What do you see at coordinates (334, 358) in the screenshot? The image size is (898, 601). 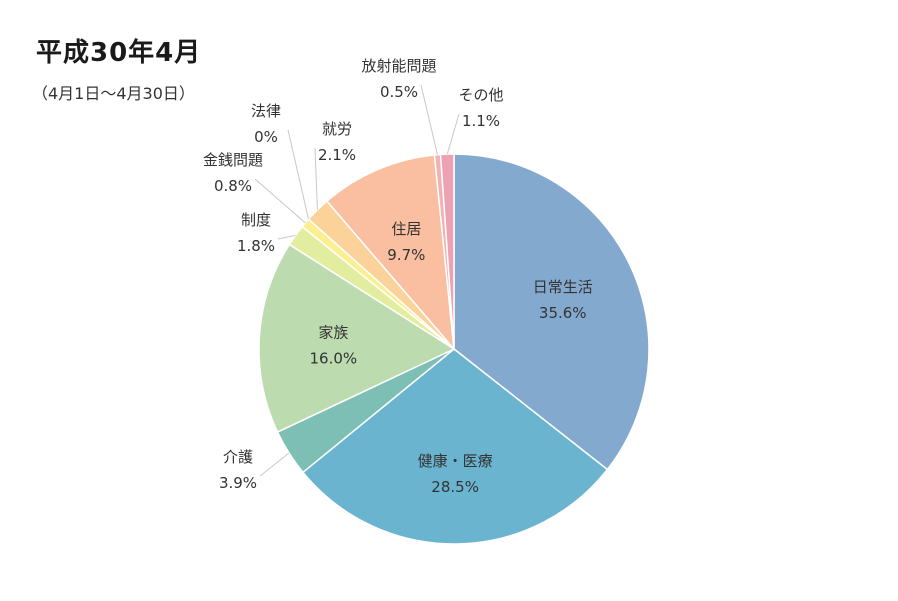 I see `slice-value-label: 16.0%` at bounding box center [334, 358].